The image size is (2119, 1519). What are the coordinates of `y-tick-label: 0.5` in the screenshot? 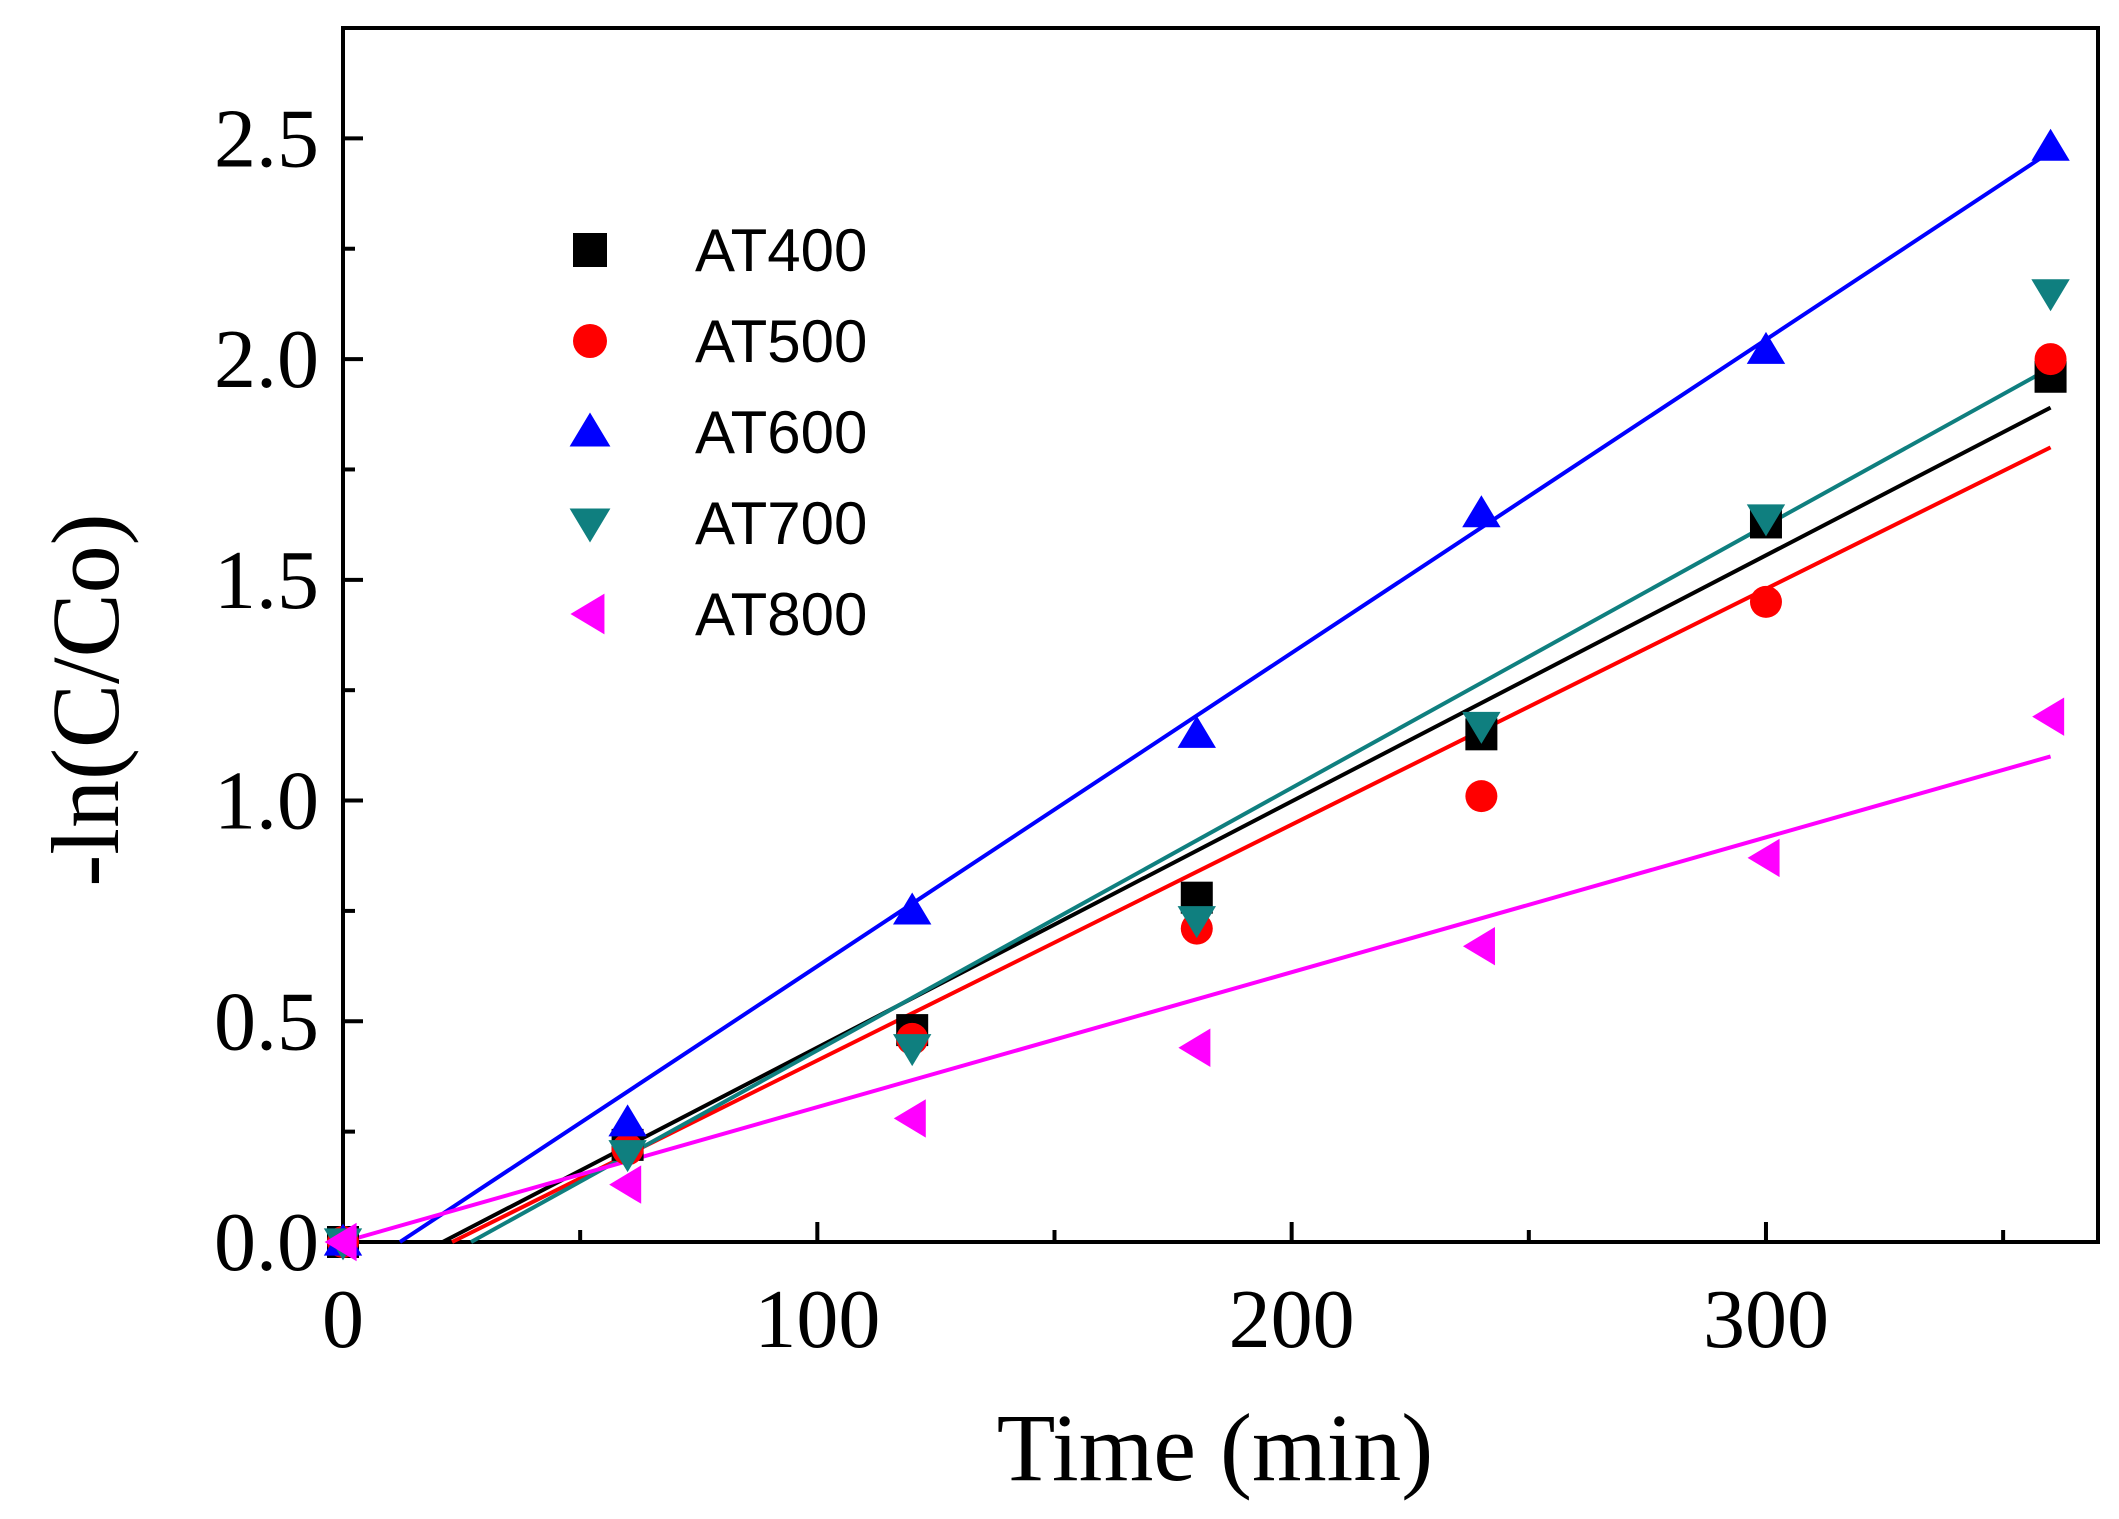 It's located at (266, 1021).